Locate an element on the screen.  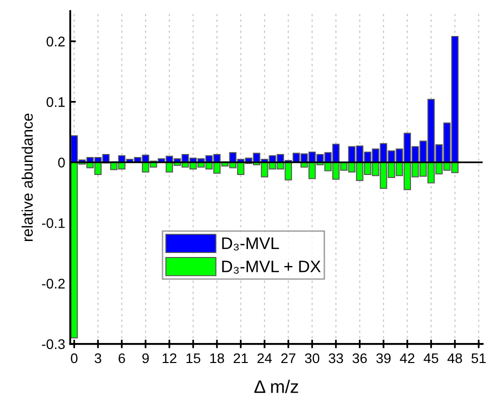
y-tick-label: 0 is located at coordinates (61, 163).